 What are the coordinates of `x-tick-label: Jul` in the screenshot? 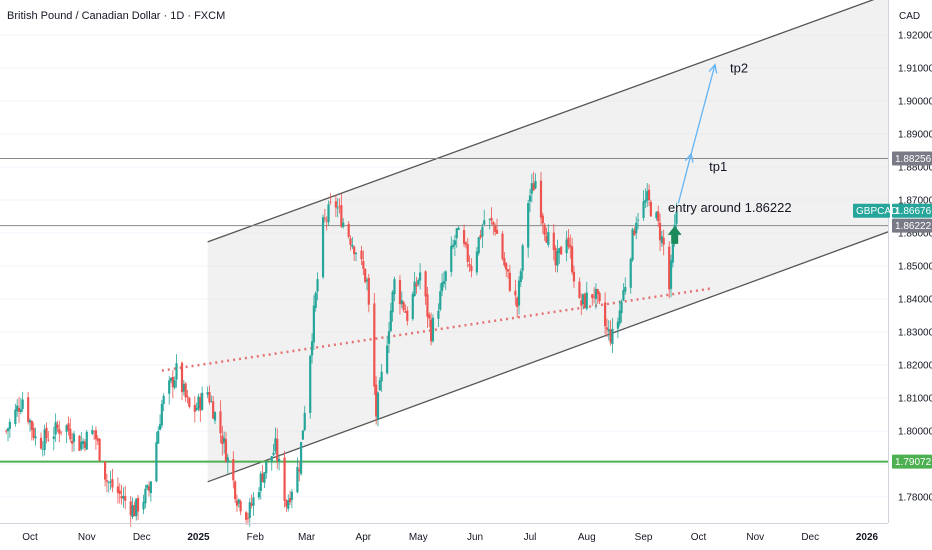 It's located at (530, 537).